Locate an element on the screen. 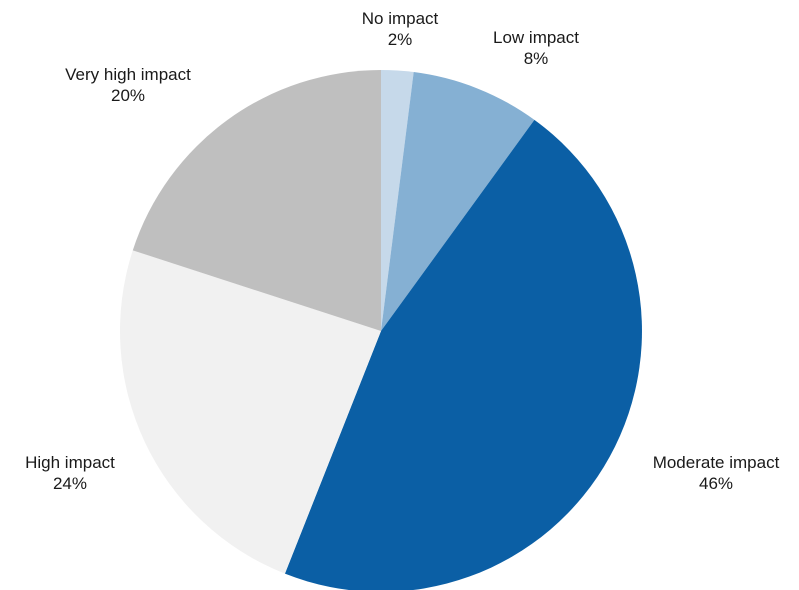  slice-name: Low impact is located at coordinates (536, 37).